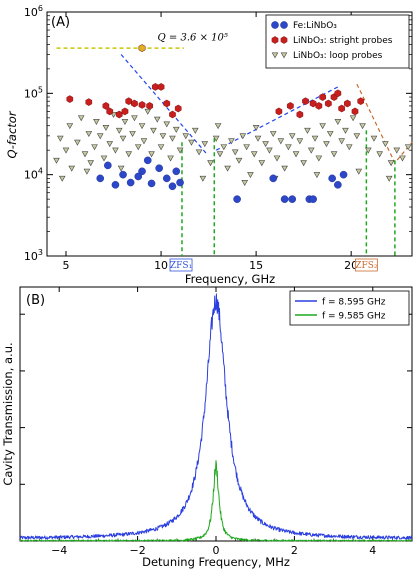 The image size is (415, 571). I want to click on panel-b-legend-box, so click(349, 308).